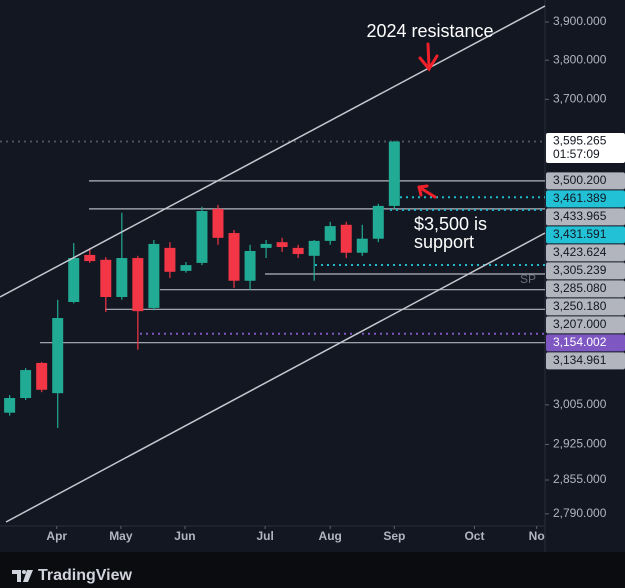 This screenshot has height=588, width=625. What do you see at coordinates (580, 404) in the screenshot?
I see `y-tick-label: 3,005.000` at bounding box center [580, 404].